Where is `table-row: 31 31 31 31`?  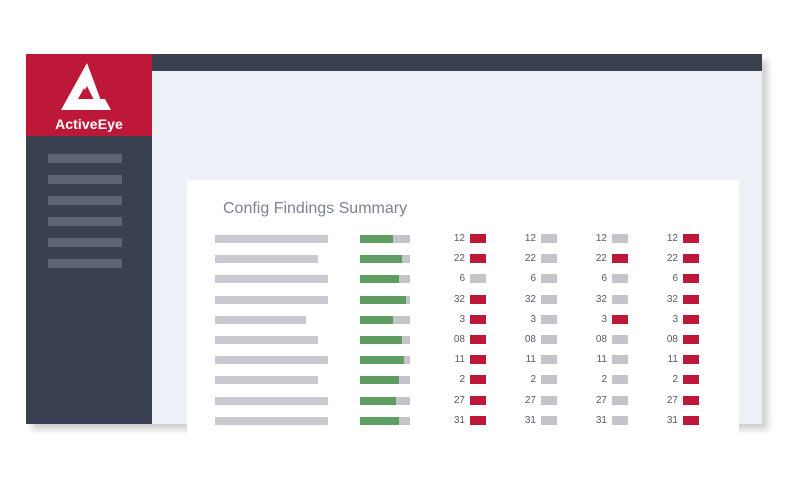 table-row: 31 31 31 31 is located at coordinates (463, 425).